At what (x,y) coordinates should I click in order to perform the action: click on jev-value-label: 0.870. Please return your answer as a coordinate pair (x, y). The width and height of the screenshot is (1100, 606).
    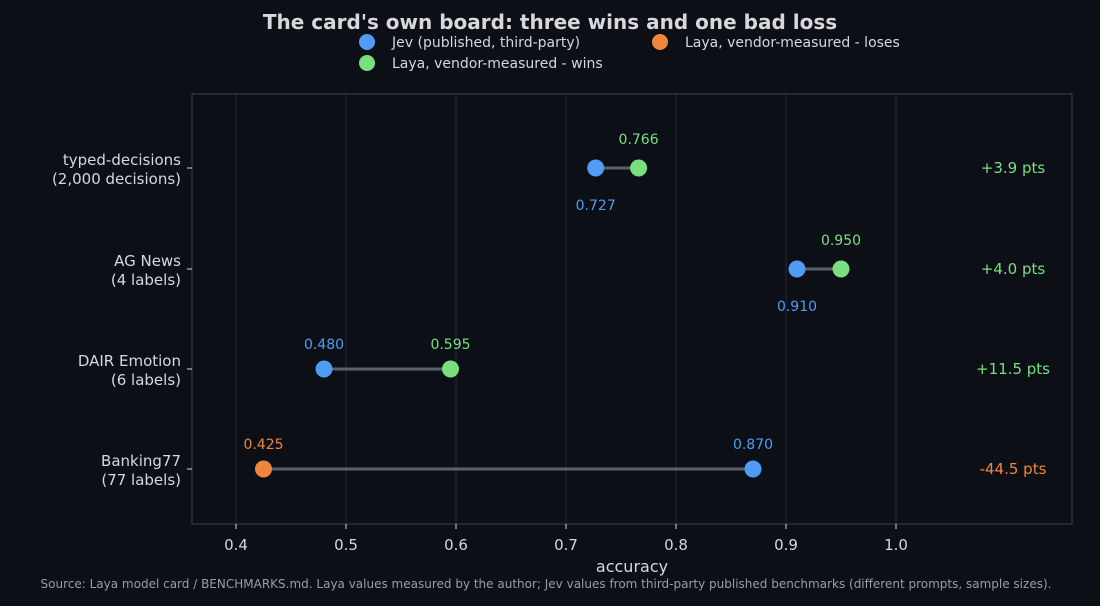
    Looking at the image, I should click on (753, 445).